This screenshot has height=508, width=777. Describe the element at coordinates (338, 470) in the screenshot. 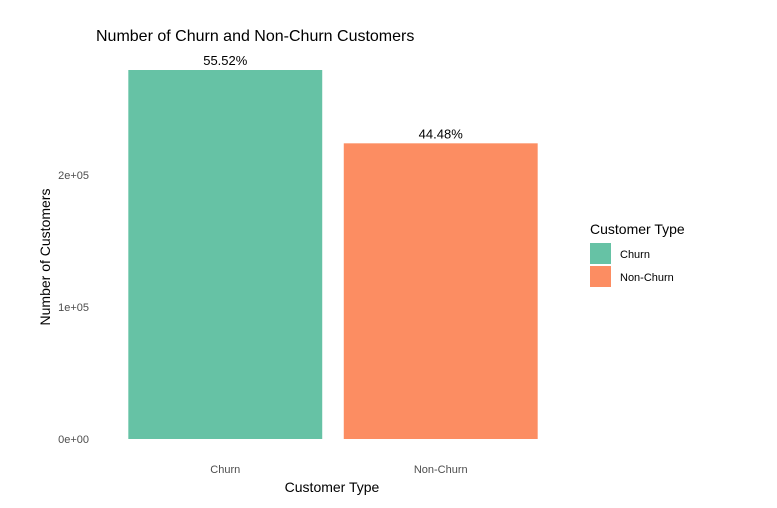

I see `x-axis-ticks: Churn Non-Churn` at that location.